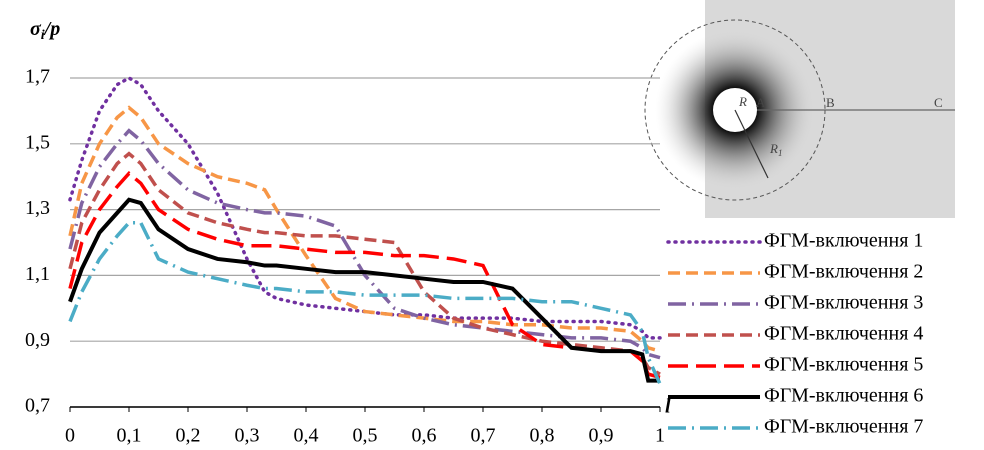  I want to click on x-tick-label: 0,4, so click(306, 436).